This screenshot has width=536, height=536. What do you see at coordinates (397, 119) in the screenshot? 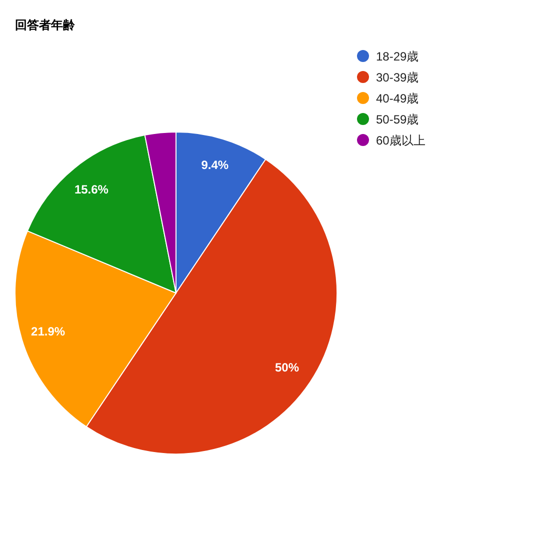
I see `legend-label: 50-59歳` at bounding box center [397, 119].